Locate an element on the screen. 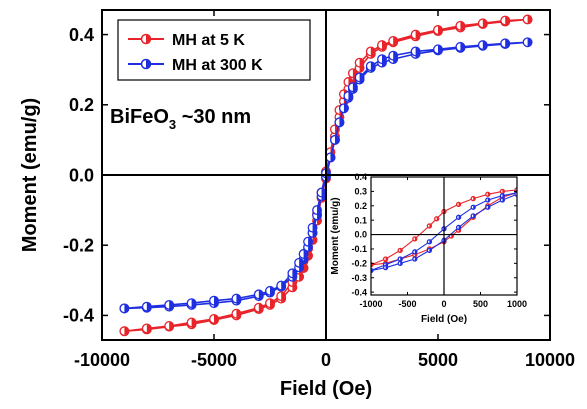  y-axis-title: Moment (emu/g) is located at coordinates (30, 175).